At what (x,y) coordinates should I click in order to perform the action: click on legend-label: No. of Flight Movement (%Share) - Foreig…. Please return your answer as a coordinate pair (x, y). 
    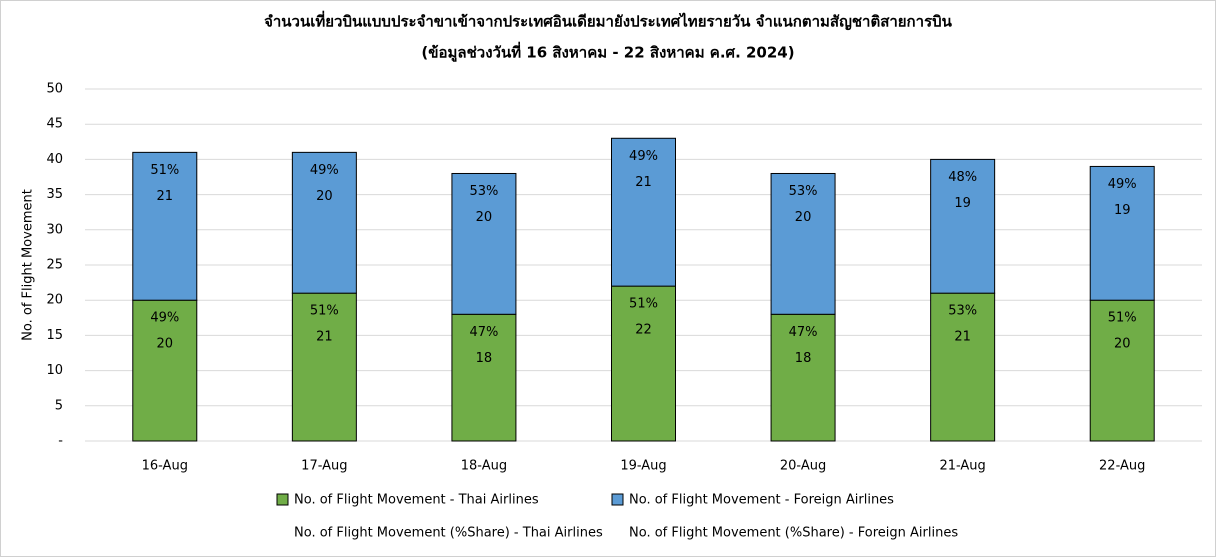
    Looking at the image, I should click on (793, 533).